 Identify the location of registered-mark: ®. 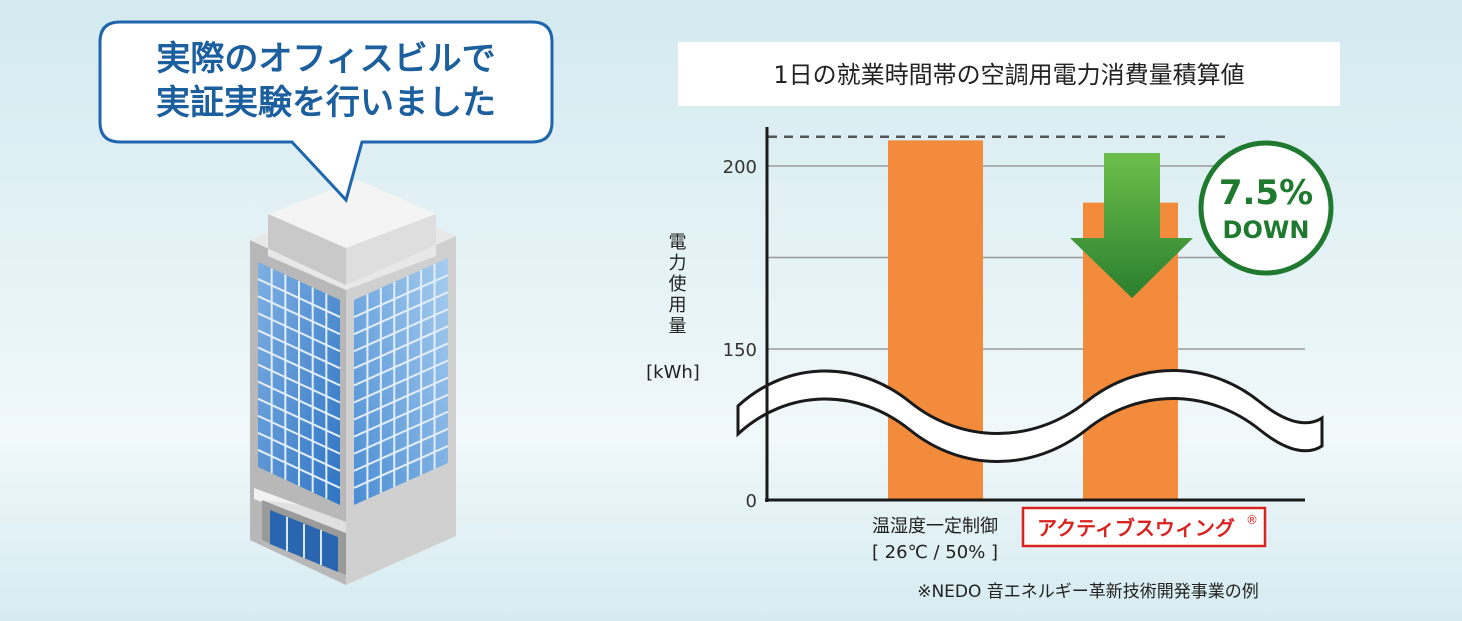
(1252, 520).